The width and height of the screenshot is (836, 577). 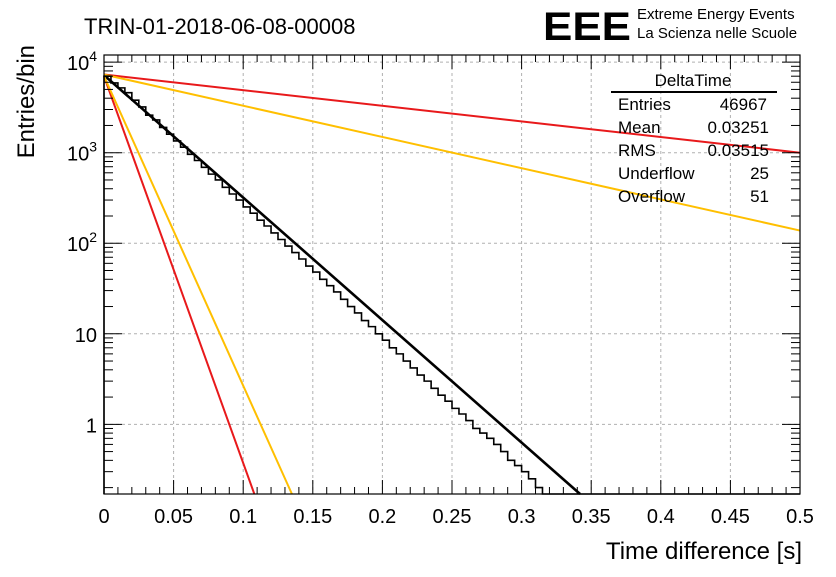 I want to click on stats-overflow-label: Overflow, so click(x=652, y=196).